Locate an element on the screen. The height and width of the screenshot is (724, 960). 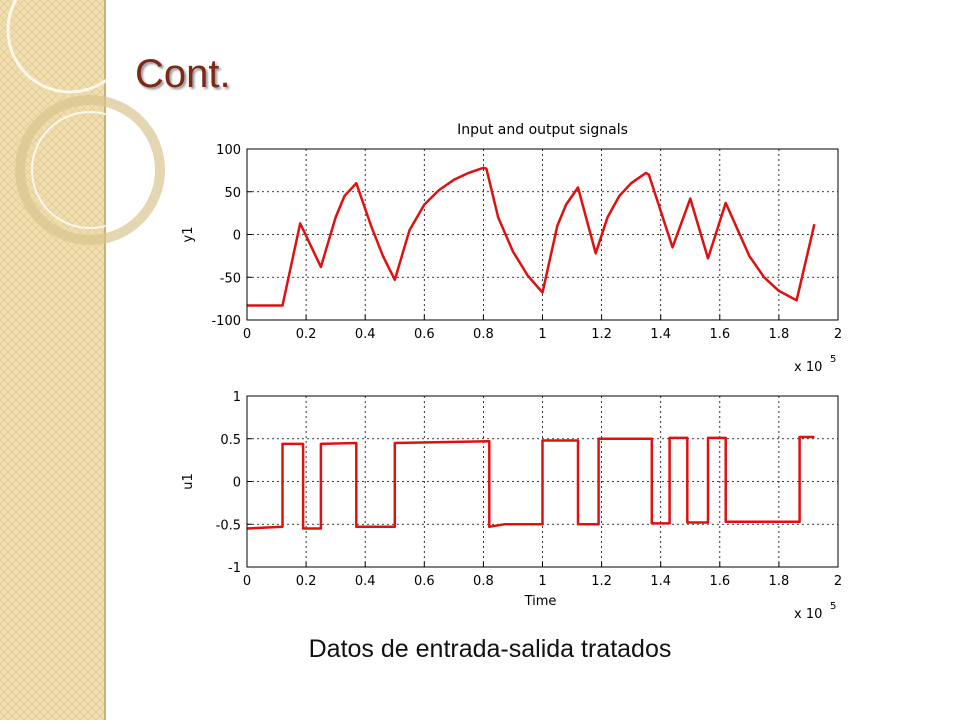
y-tick-label: -0.5 is located at coordinates (228, 525).